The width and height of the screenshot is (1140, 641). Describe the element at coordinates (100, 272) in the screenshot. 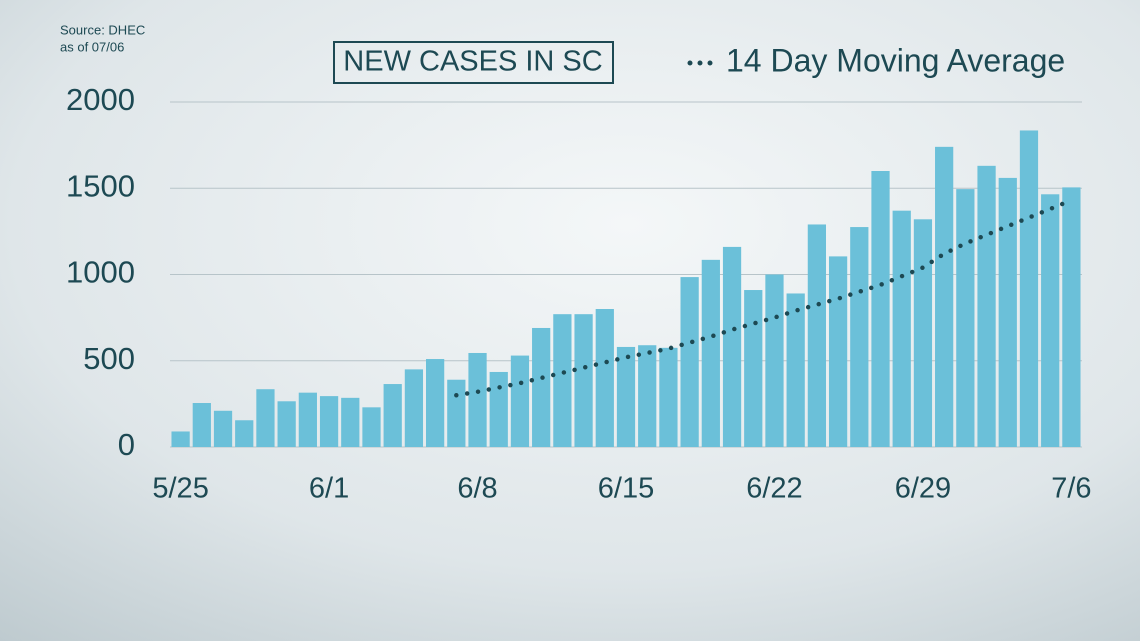

I see `y-tick-label: 1000` at that location.